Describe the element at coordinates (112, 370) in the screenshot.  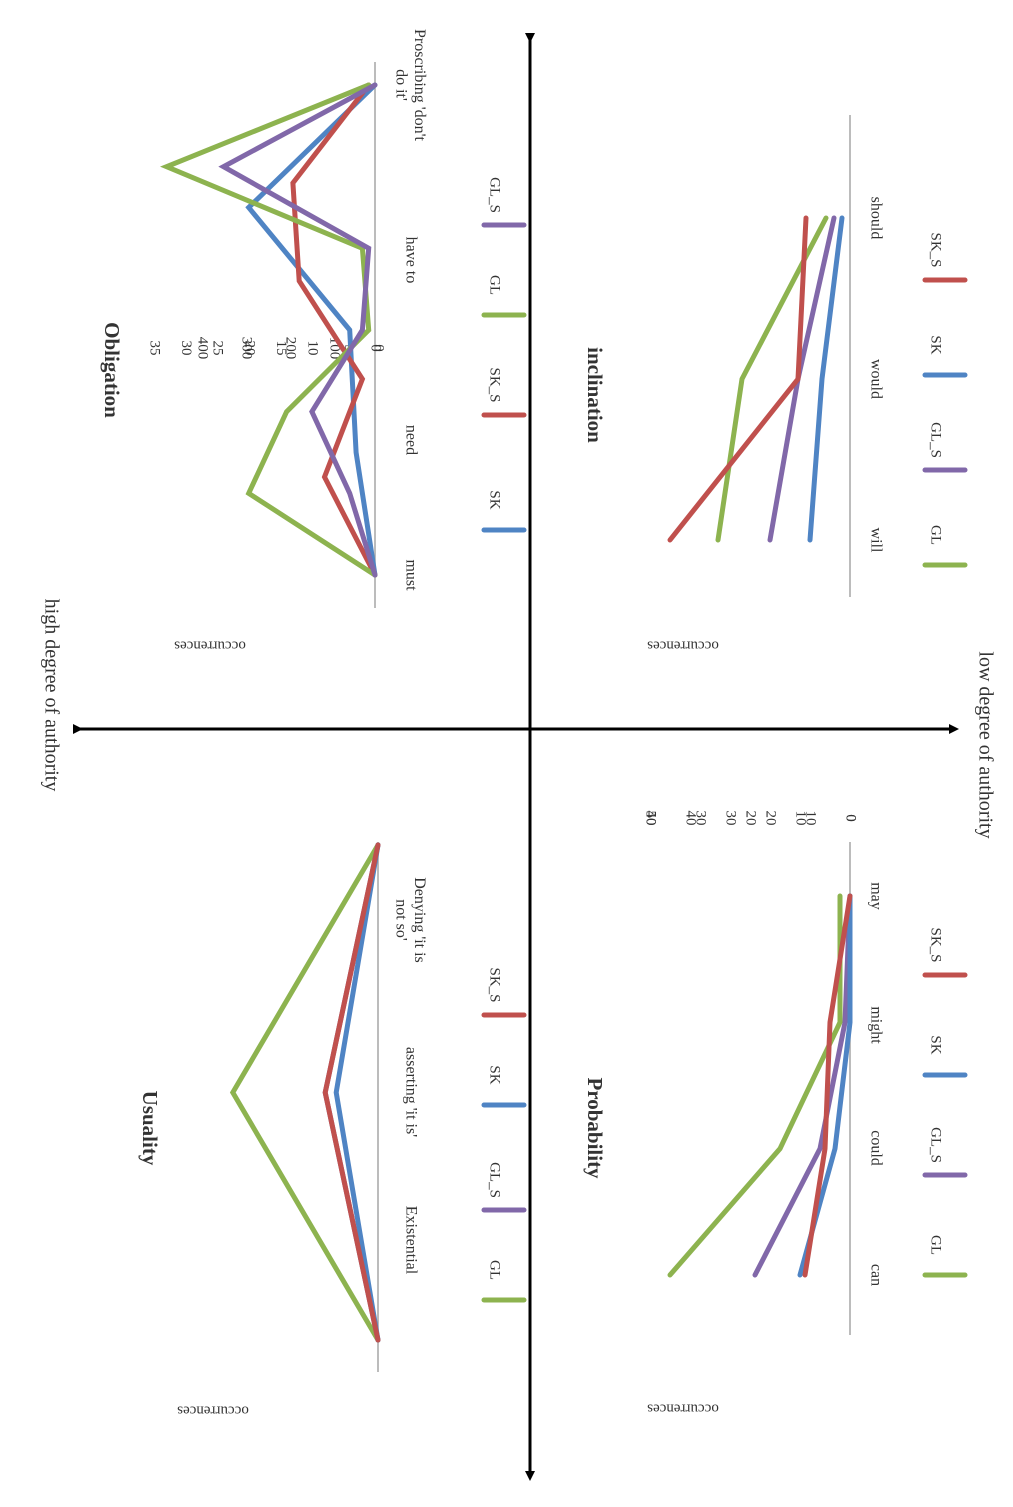
I see `chart-title: Obligation` at that location.